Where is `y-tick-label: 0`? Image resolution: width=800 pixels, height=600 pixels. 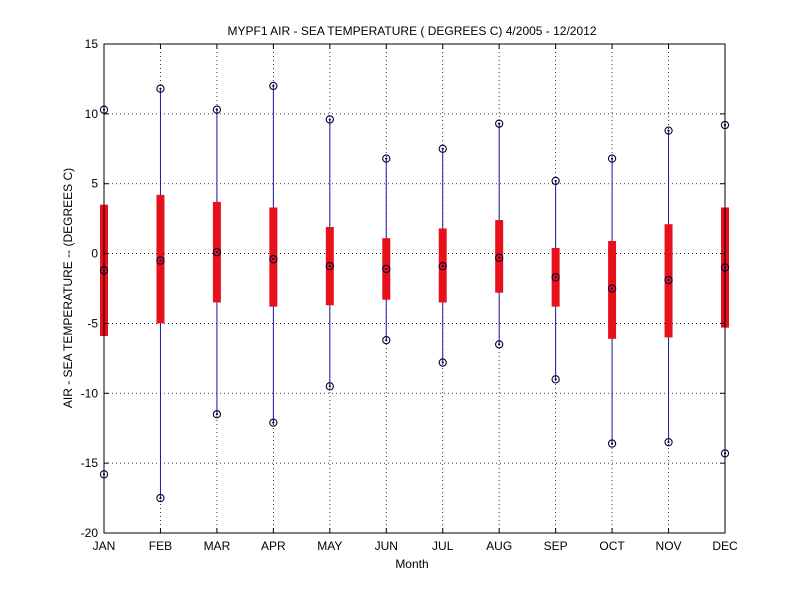
y-tick-label: 0 is located at coordinates (94, 254).